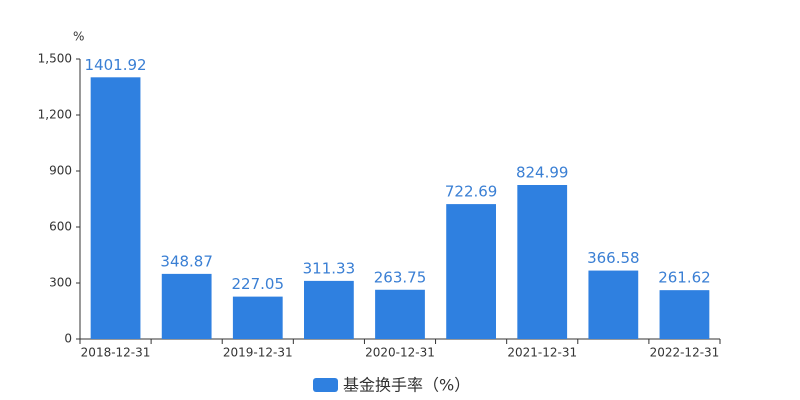  Describe the element at coordinates (325, 385) in the screenshot. I see `legend-swatch` at that location.